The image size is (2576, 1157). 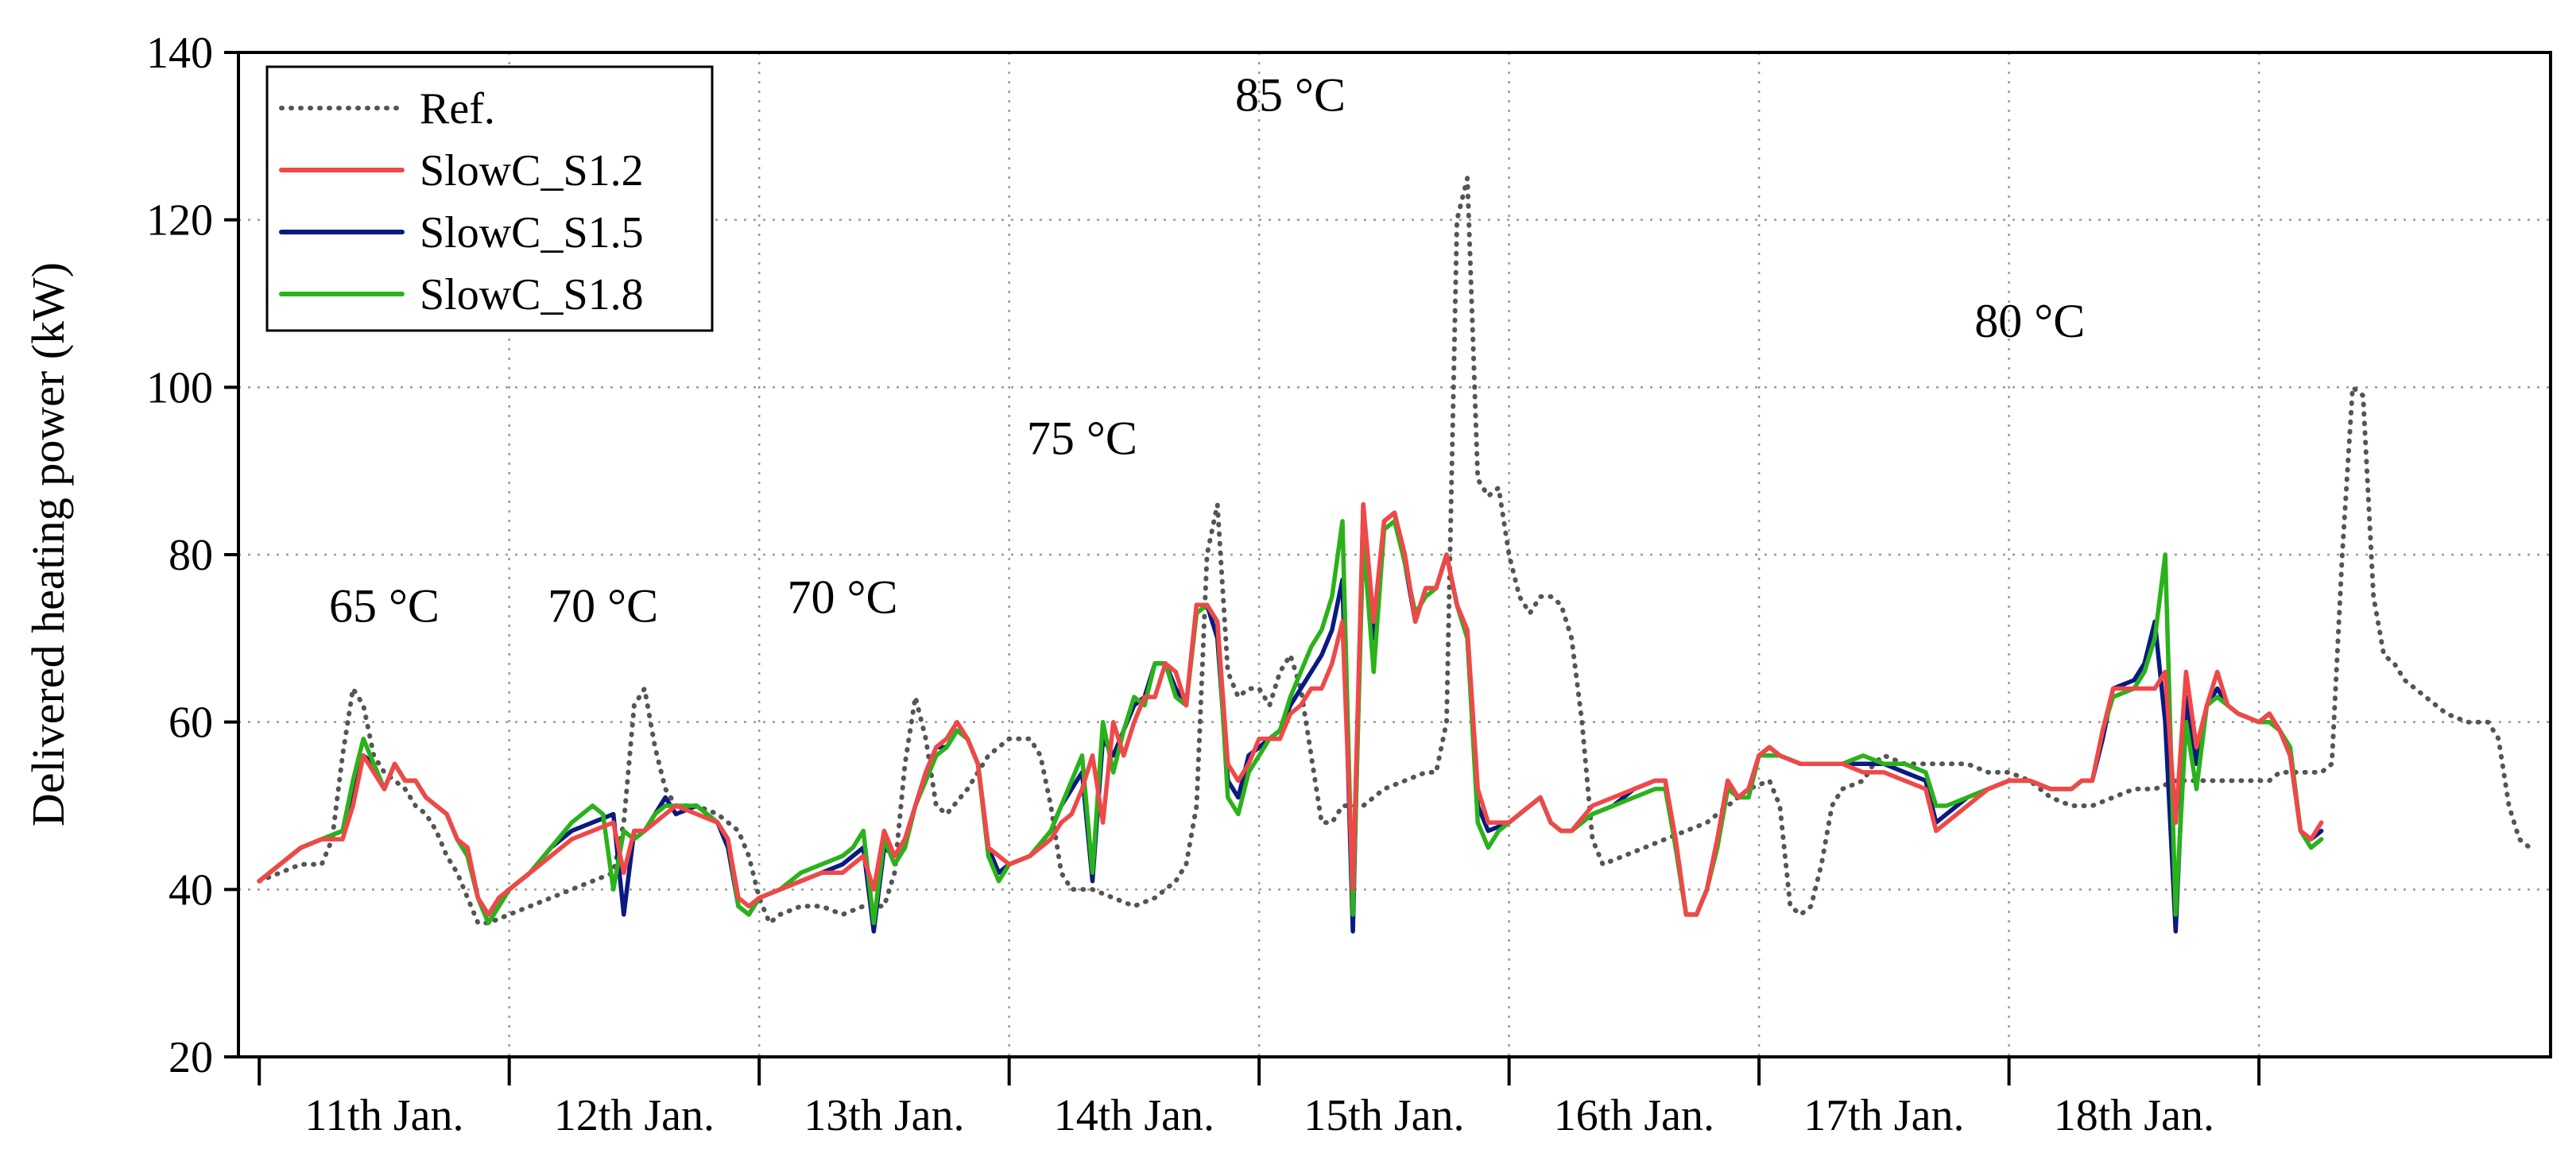 What do you see at coordinates (457, 109) in the screenshot?
I see `legend-label: Ref.` at bounding box center [457, 109].